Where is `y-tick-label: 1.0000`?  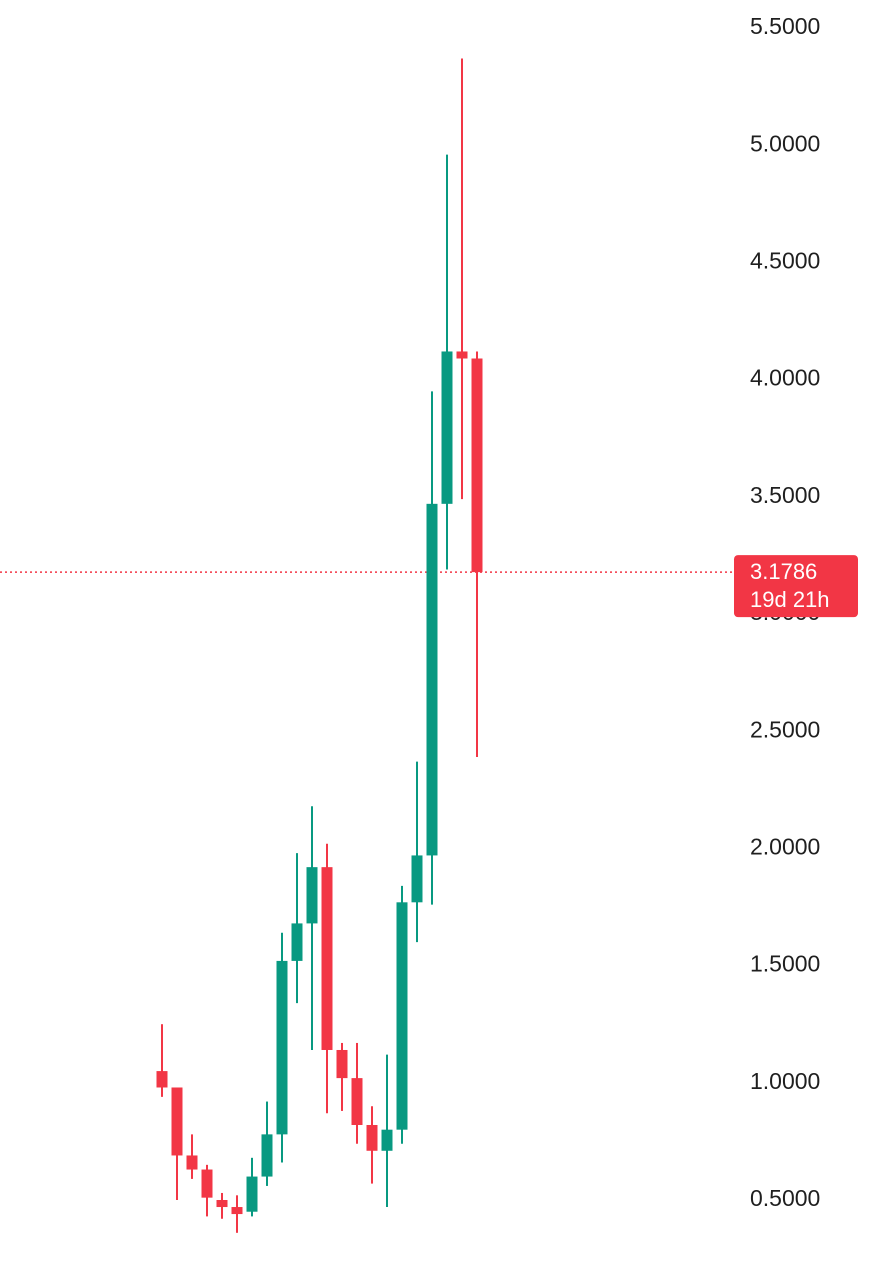
y-tick-label: 1.0000 is located at coordinates (785, 1081).